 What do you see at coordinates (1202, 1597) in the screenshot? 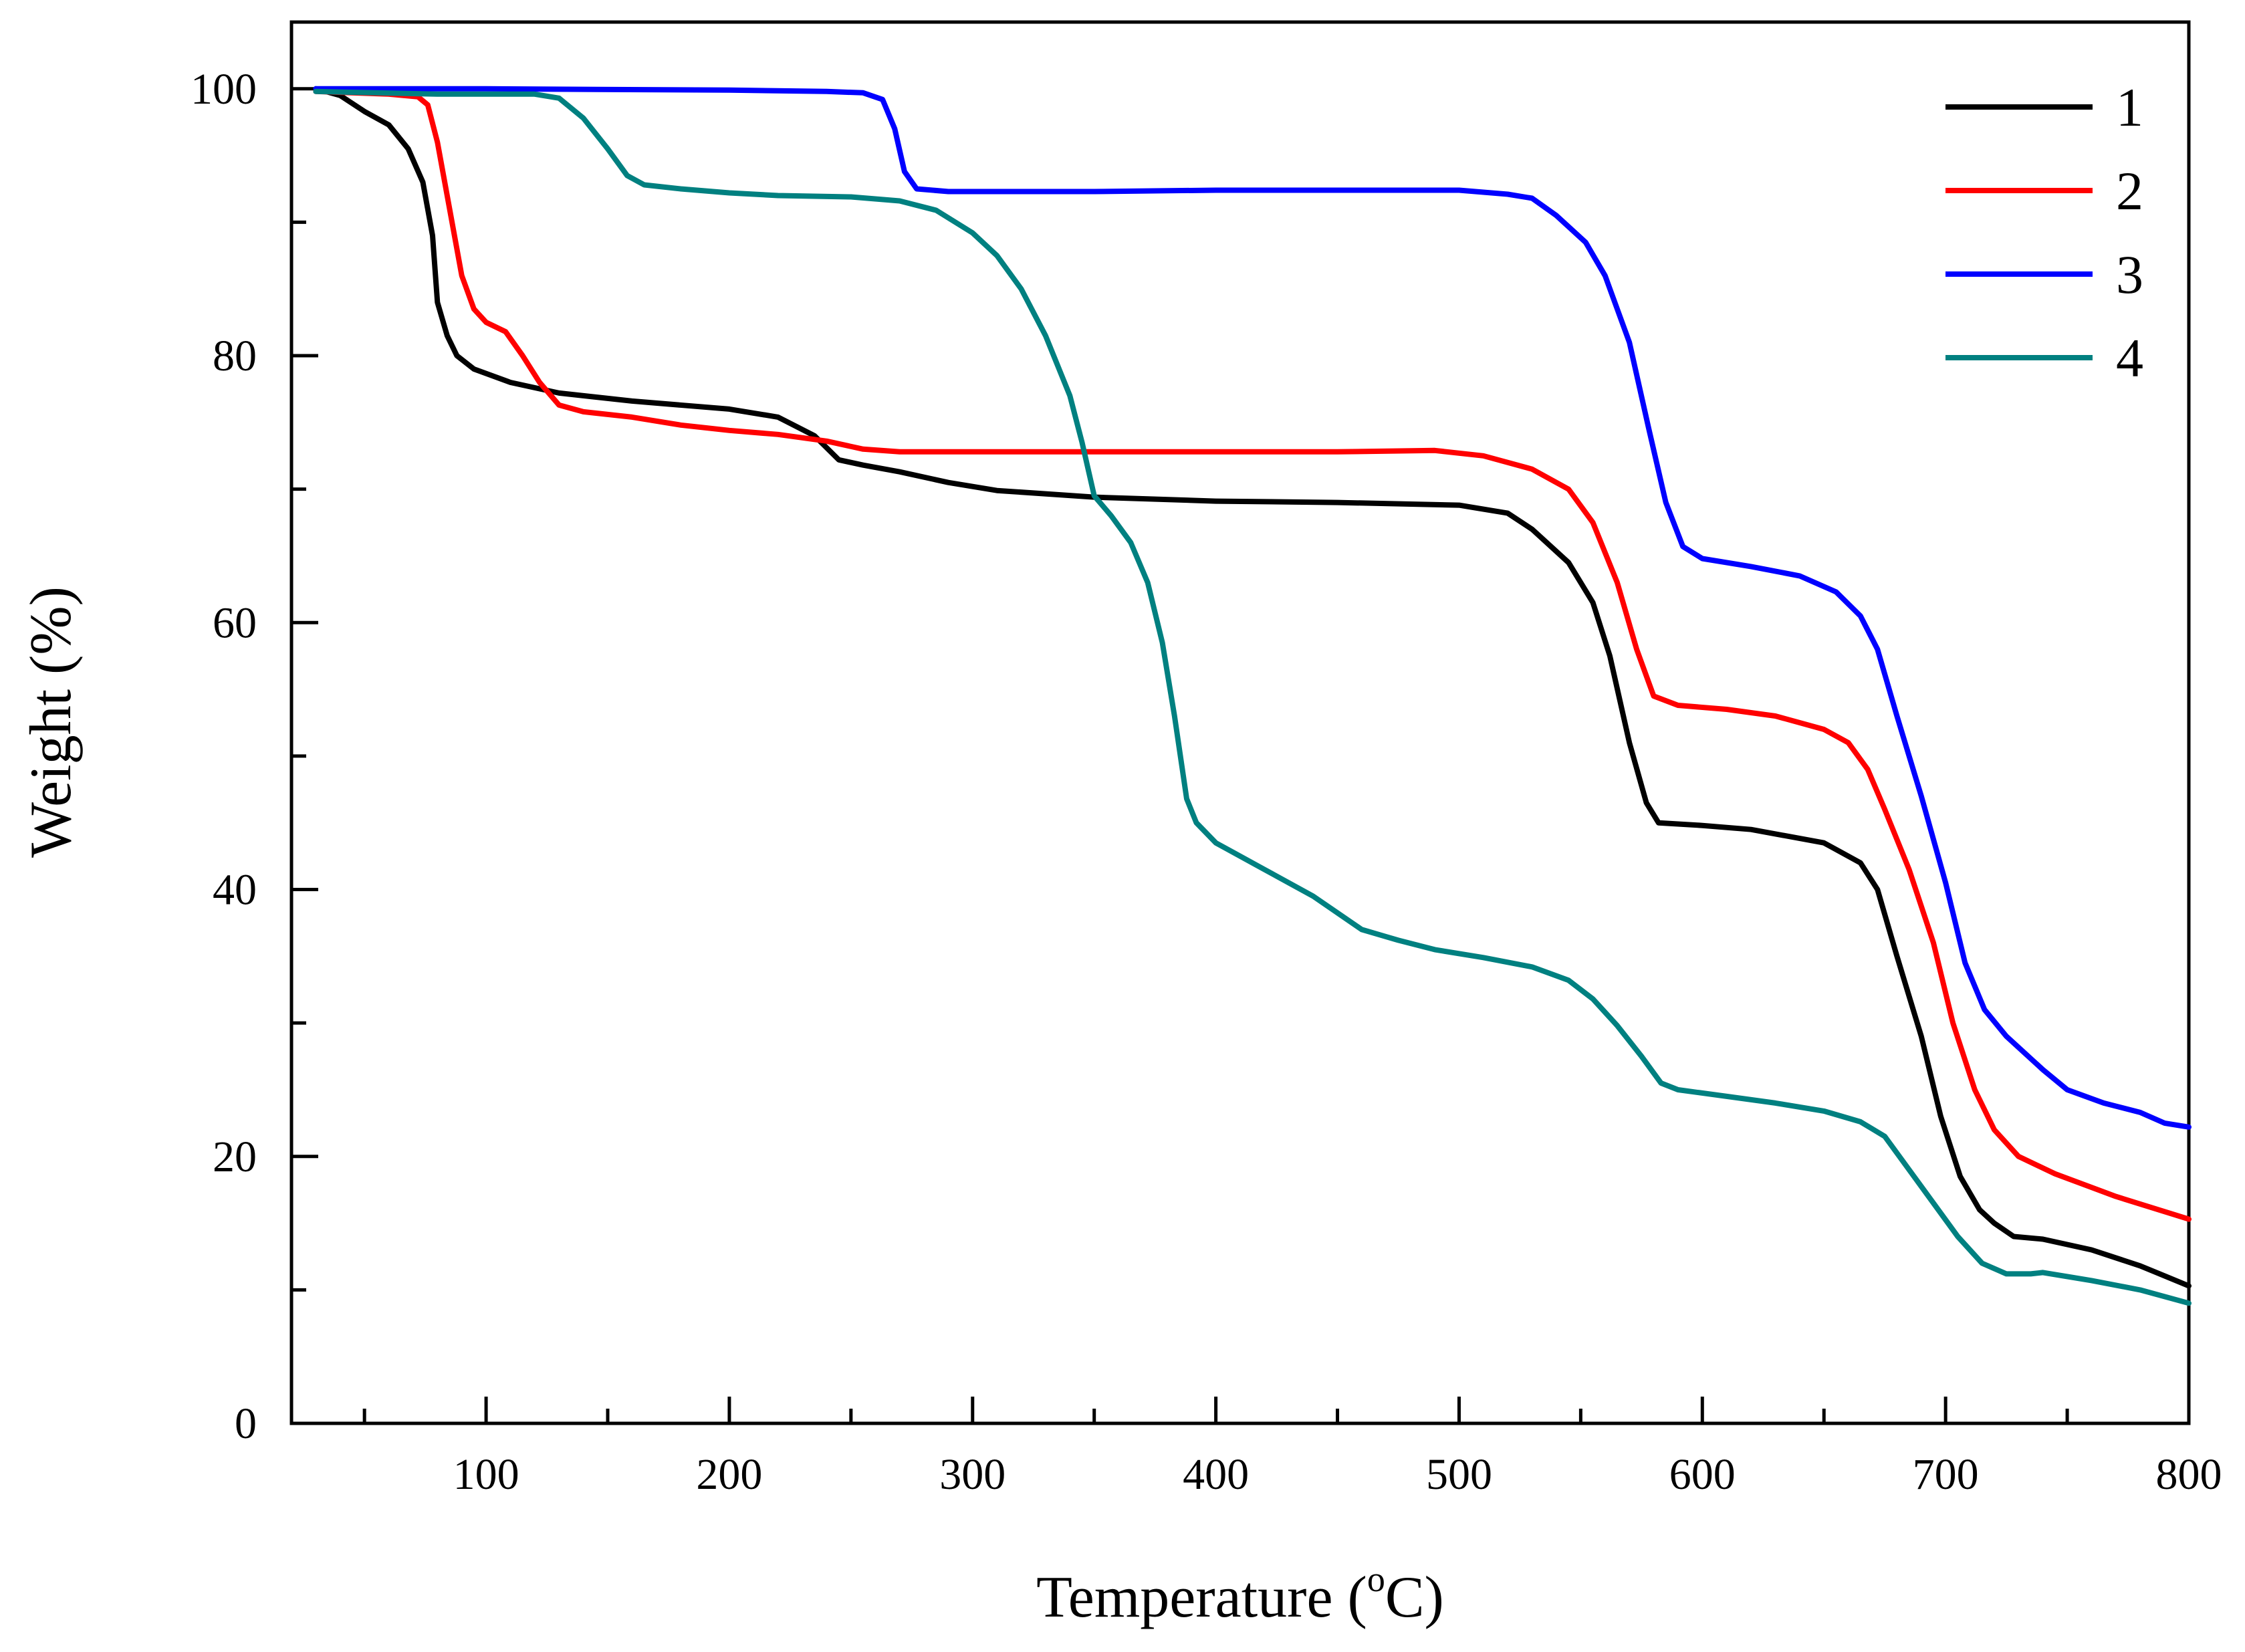
I see `x-axis-title-main: Temperature (` at bounding box center [1202, 1597].